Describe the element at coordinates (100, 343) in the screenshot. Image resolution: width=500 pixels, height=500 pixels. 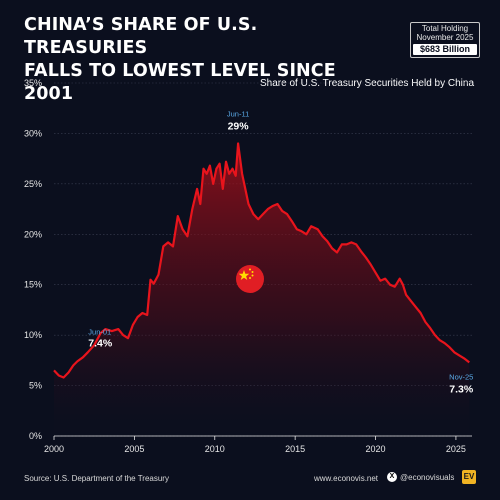
I see `annotation-value: 7.4%` at that location.